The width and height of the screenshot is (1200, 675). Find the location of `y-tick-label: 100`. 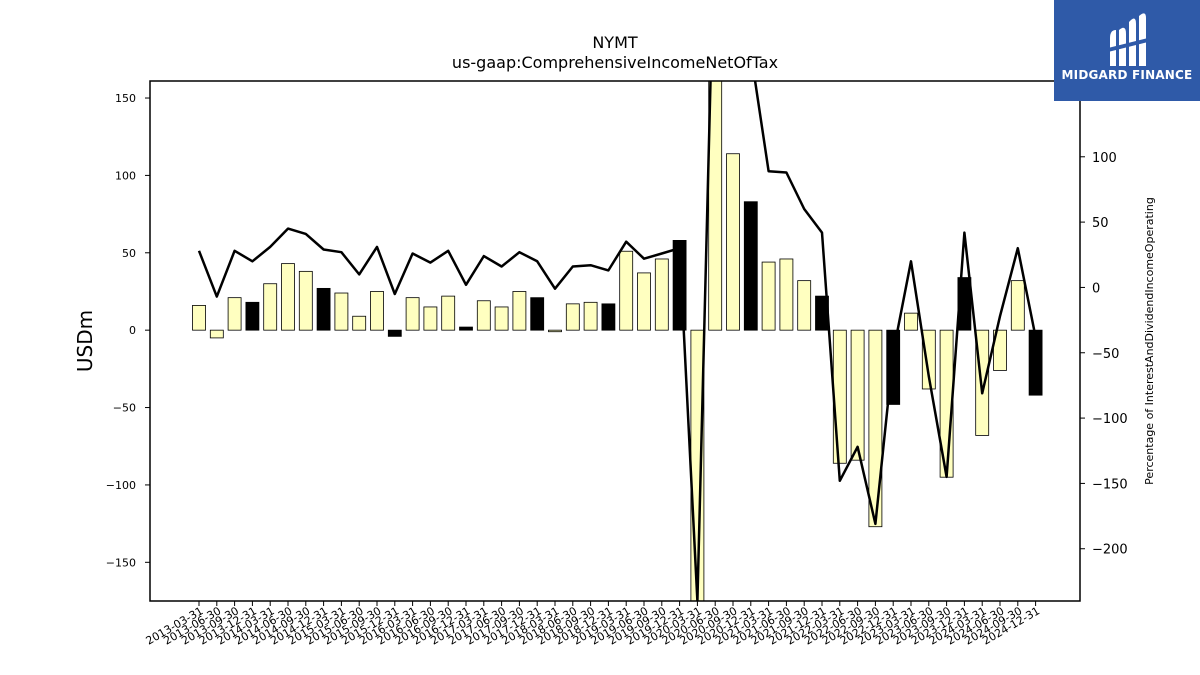

y-tick-label: 100 is located at coordinates (125, 175).